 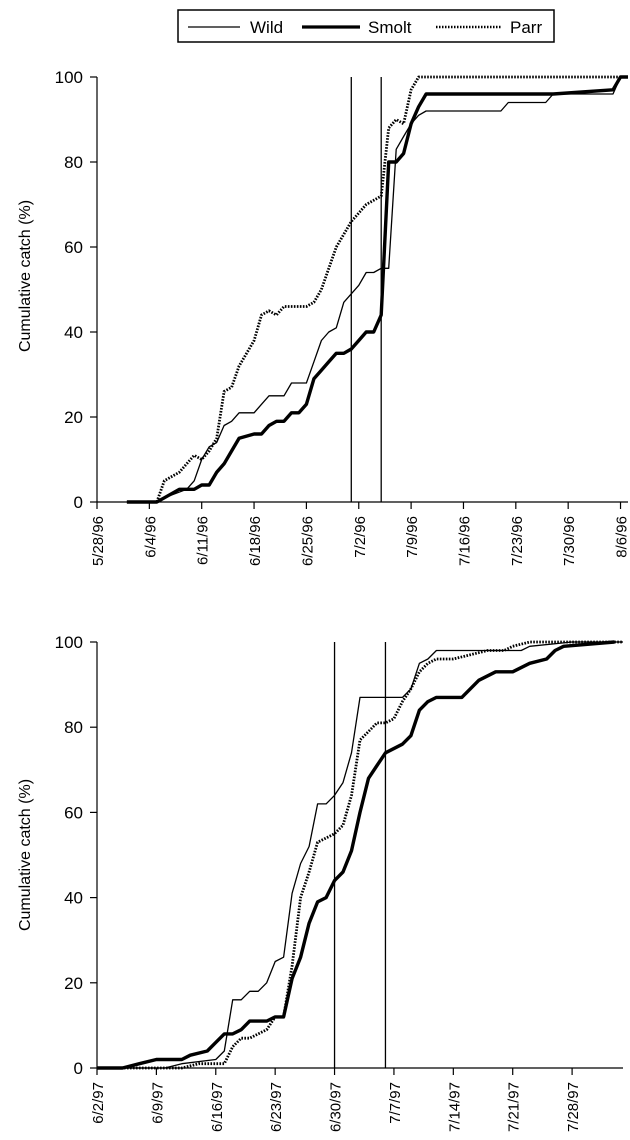 I want to click on chart1-x-tick-label: 7/16/96, so click(x=464, y=541).